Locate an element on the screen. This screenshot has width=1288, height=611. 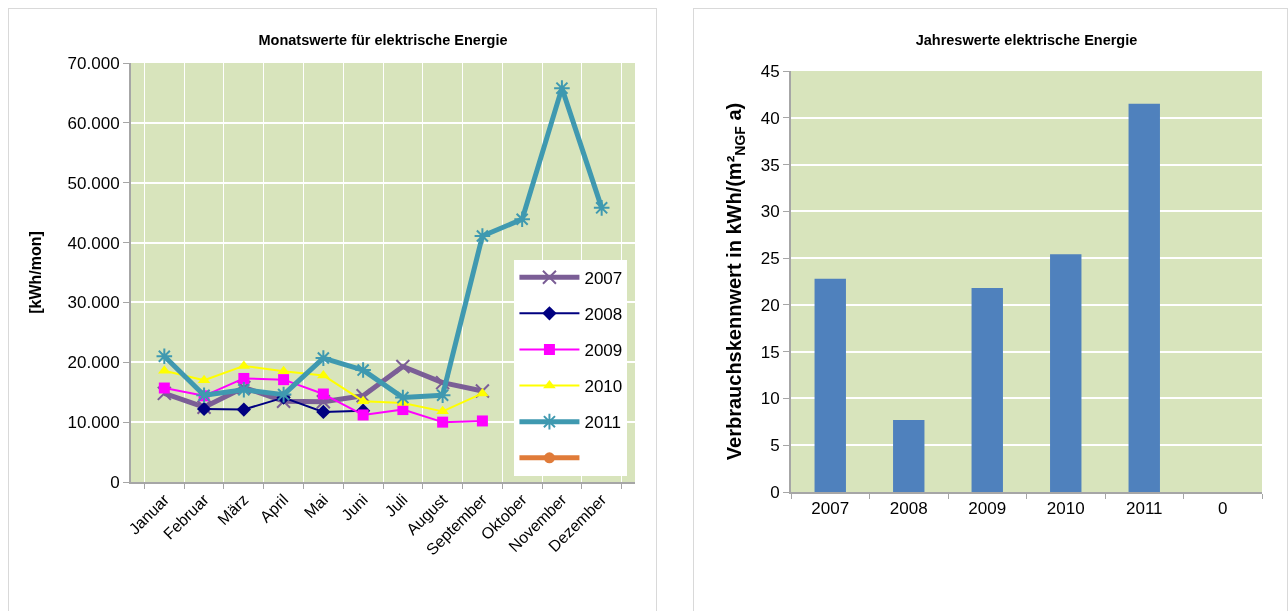
legend-label: 2007 is located at coordinates (603, 278).